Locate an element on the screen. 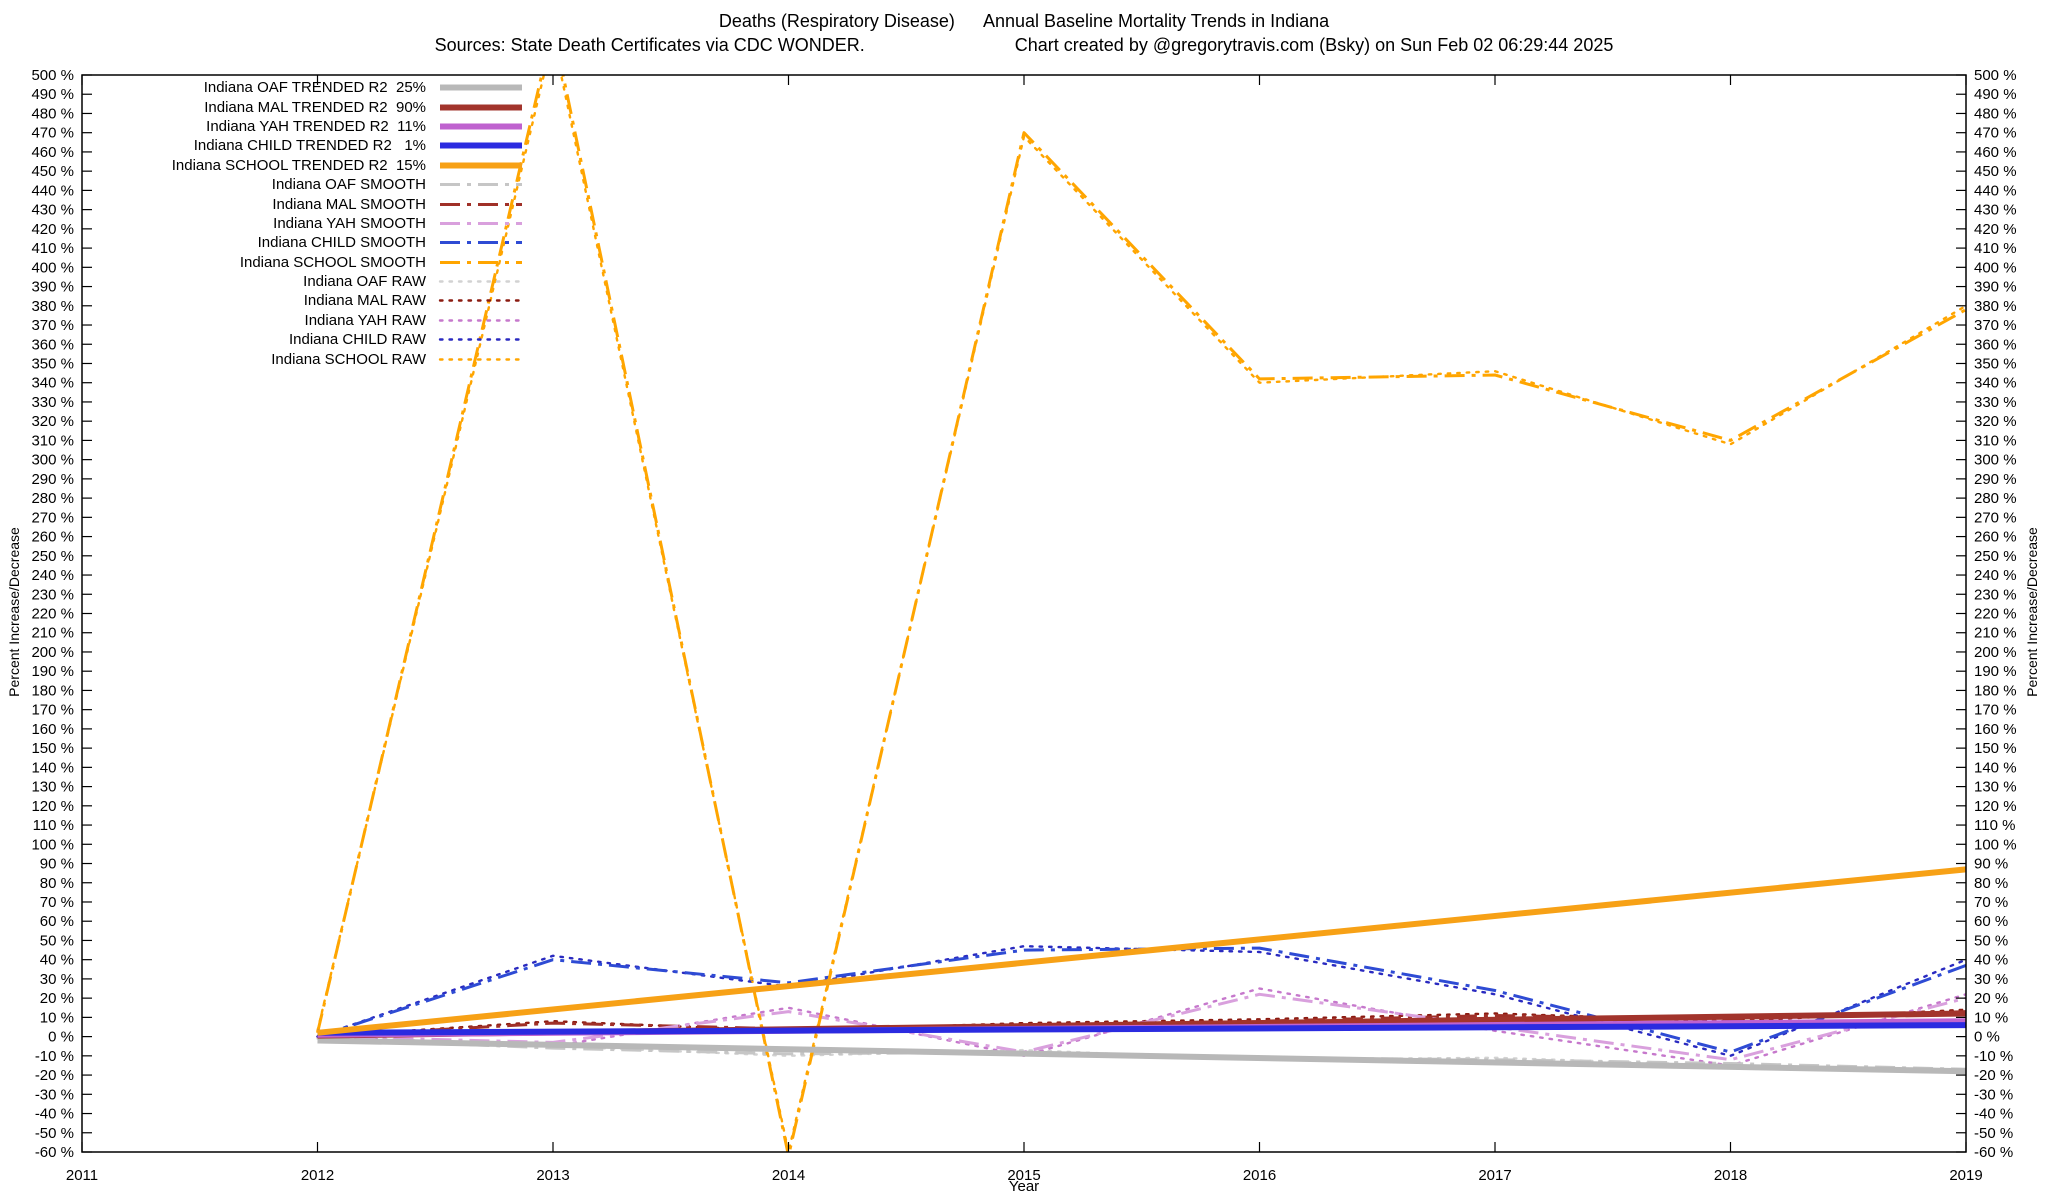 The width and height of the screenshot is (2048, 1200). y-tick-label-right: 490 % is located at coordinates (1995, 94).